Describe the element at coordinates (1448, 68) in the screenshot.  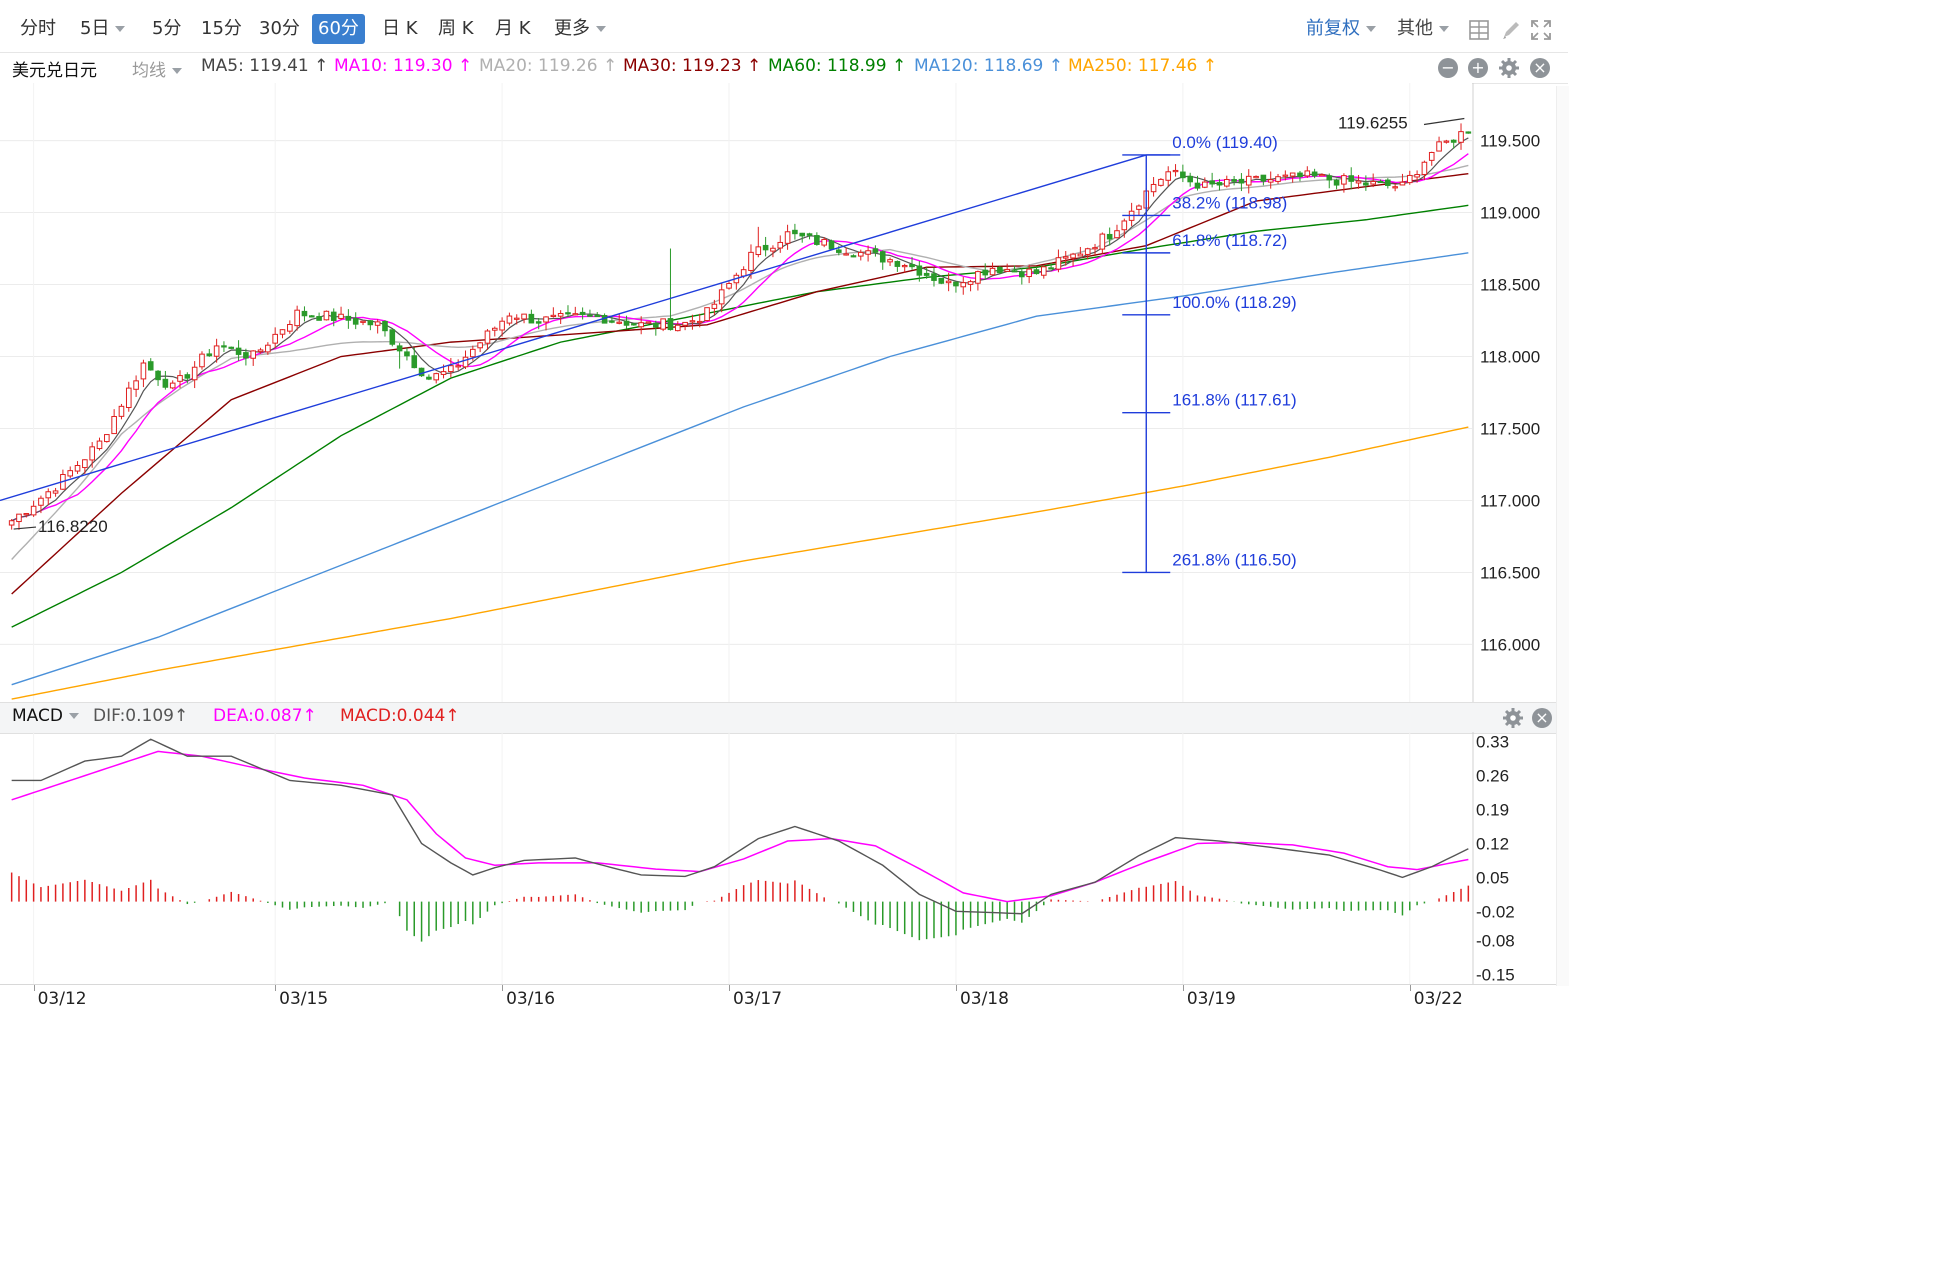
I see `minus-icon: −` at that location.